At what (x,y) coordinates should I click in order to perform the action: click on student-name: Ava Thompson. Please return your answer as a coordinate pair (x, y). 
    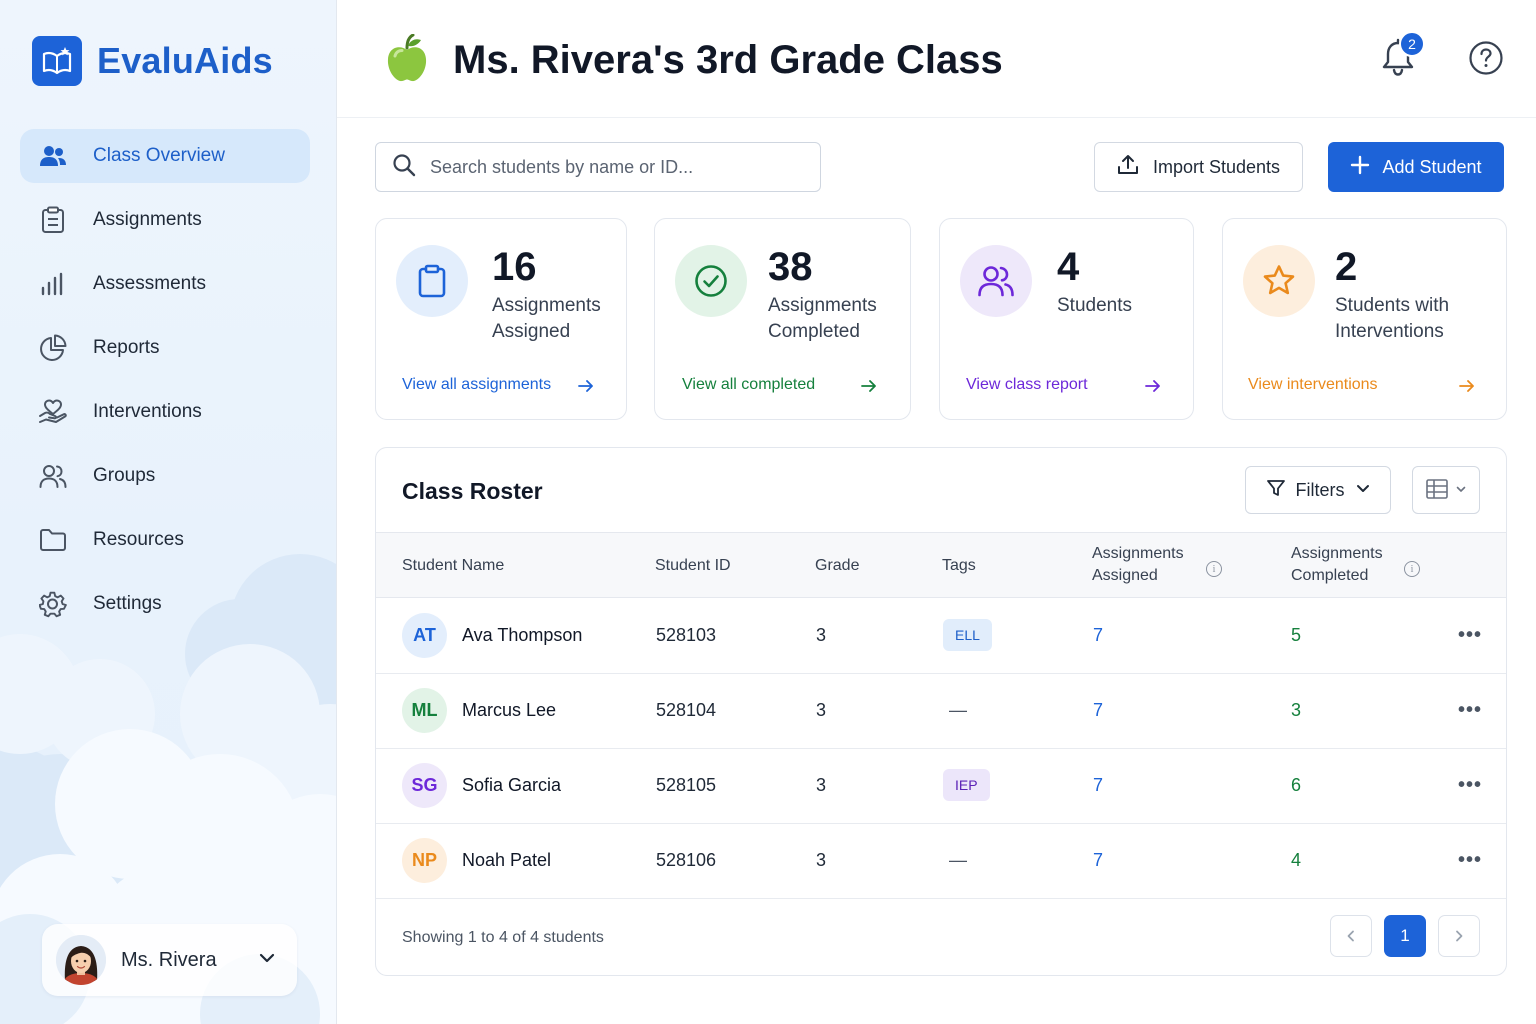
    Looking at the image, I should click on (522, 635).